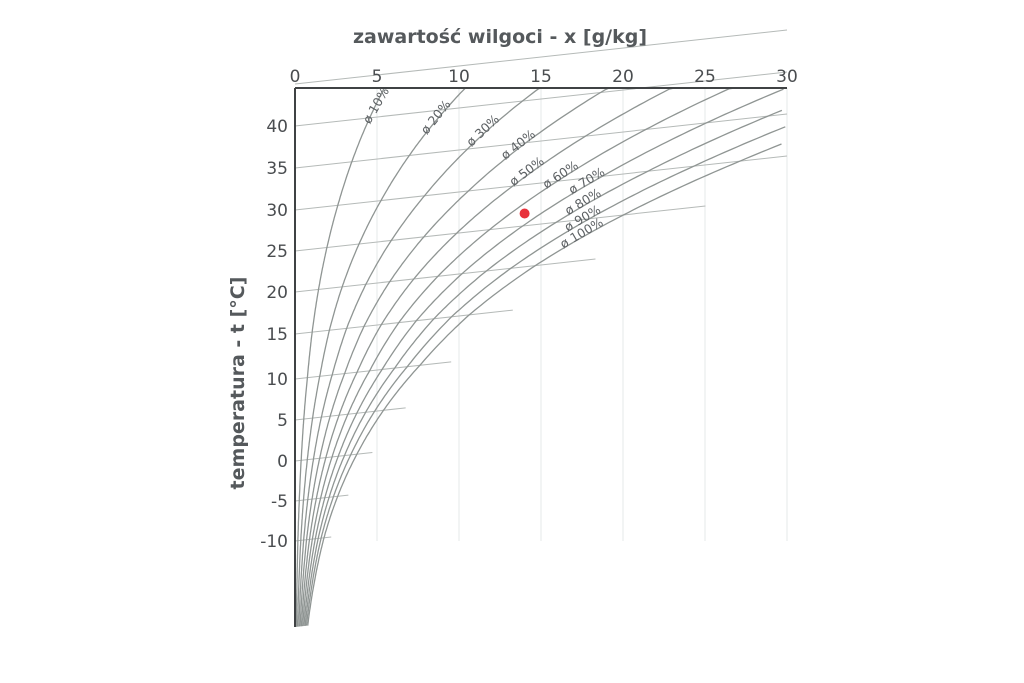  I want to click on y-tick-30: 30, so click(277, 211).